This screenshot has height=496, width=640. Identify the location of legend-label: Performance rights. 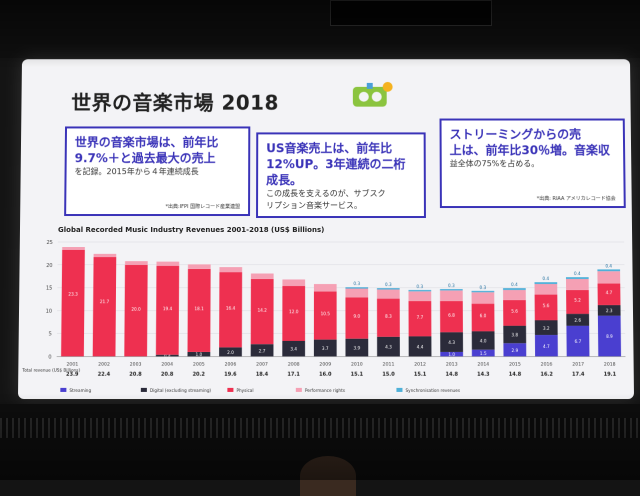
(325, 390).